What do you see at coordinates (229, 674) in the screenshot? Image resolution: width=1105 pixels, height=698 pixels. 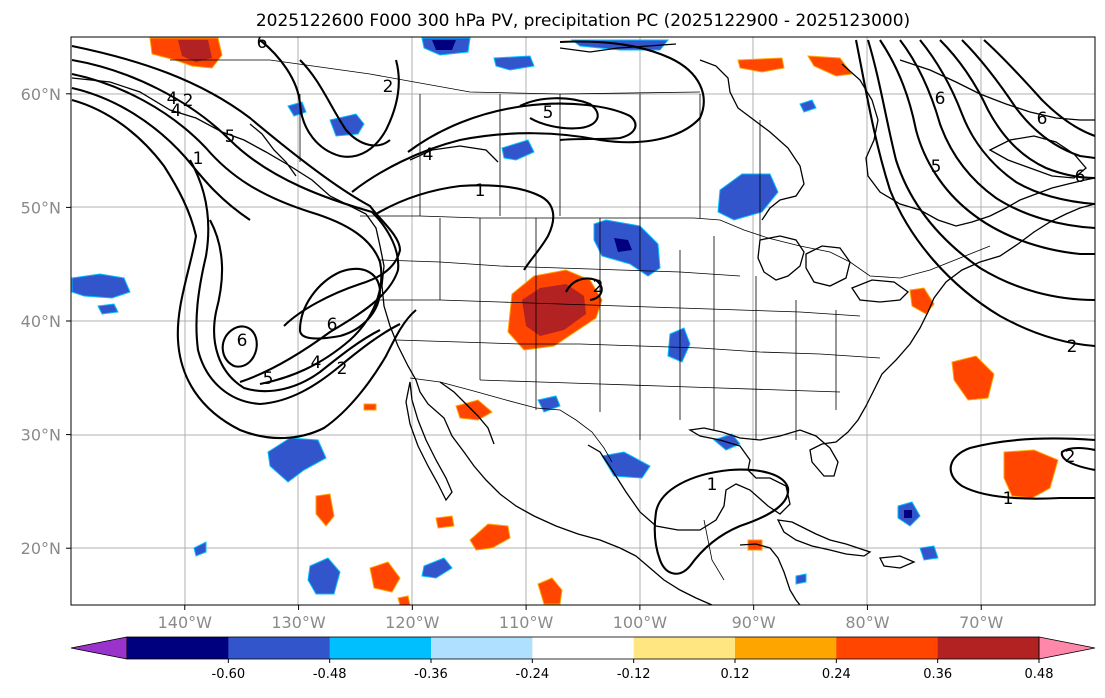 I see `colorbar-tick-label: -0.60` at bounding box center [229, 674].